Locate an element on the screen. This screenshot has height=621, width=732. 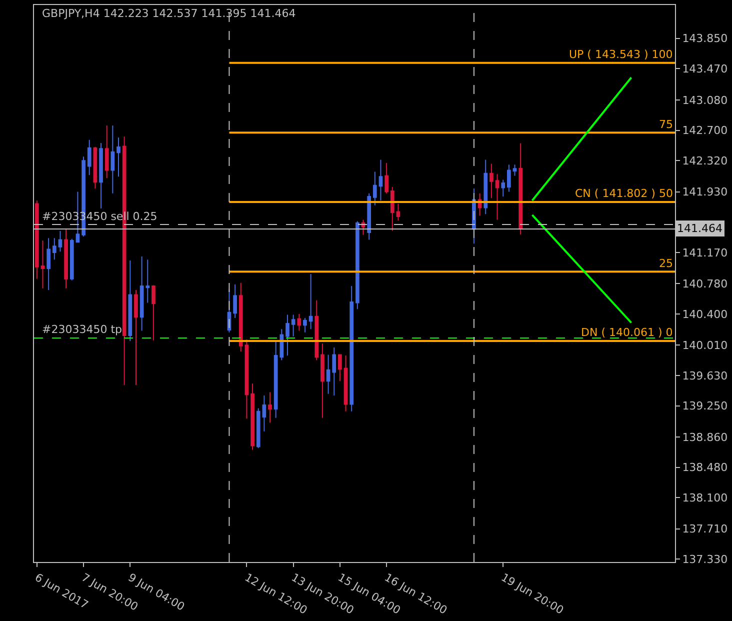
y-tick-label: 137.710 is located at coordinates (705, 529).